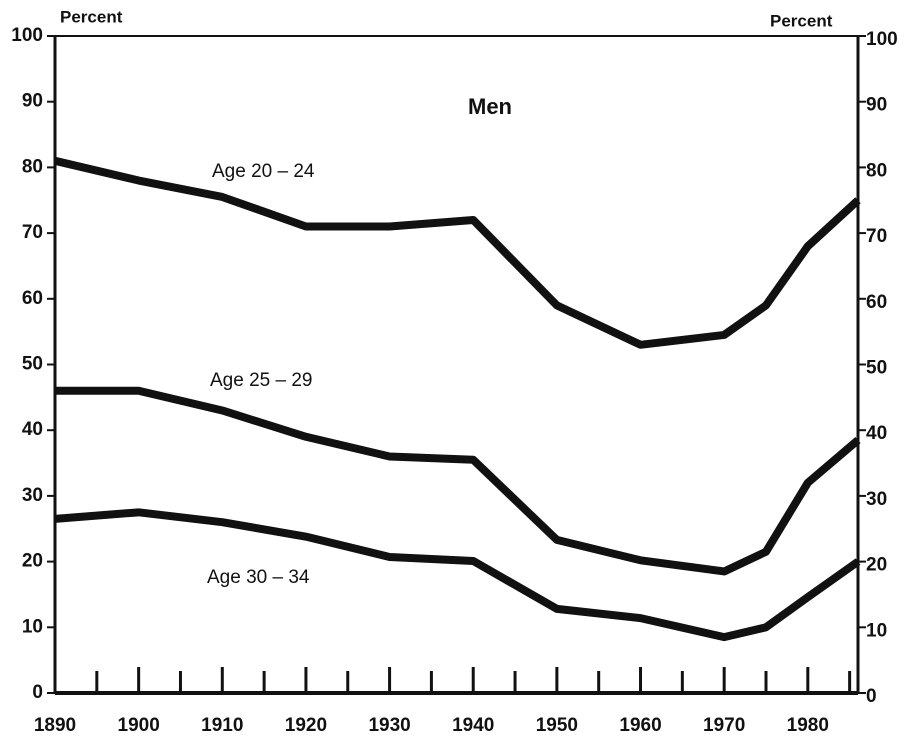 This screenshot has width=918, height=742. What do you see at coordinates (882, 39) in the screenshot?
I see `y2-tick-label: 100` at bounding box center [882, 39].